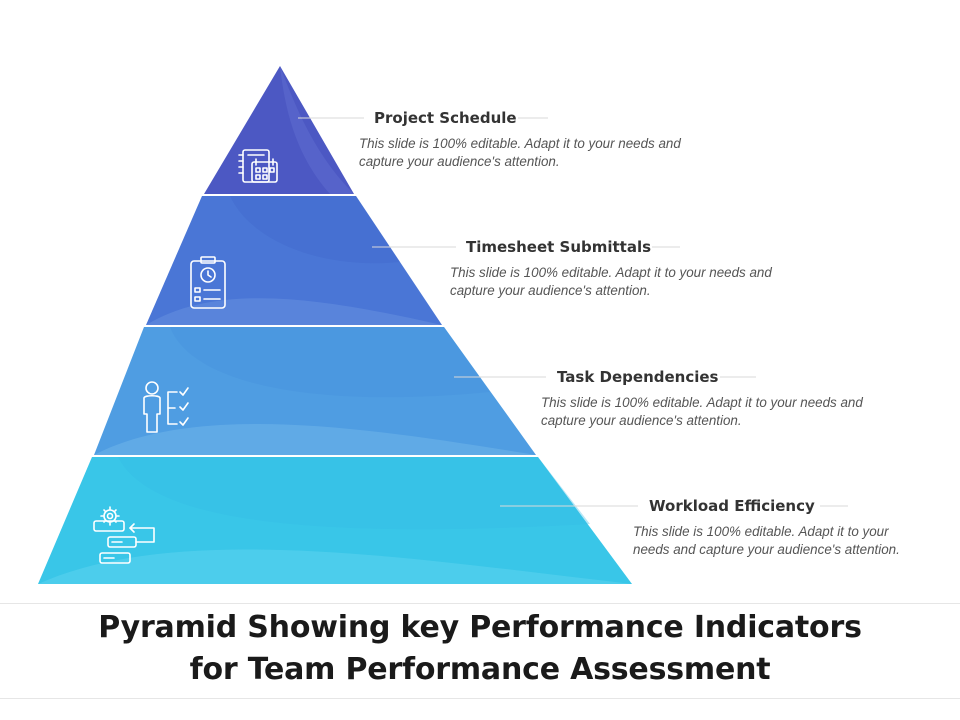 Image resolution: width=960 pixels, height=720 pixels. Describe the element at coordinates (258, 166) in the screenshot. I see `calendar-schedule-icon` at that location.